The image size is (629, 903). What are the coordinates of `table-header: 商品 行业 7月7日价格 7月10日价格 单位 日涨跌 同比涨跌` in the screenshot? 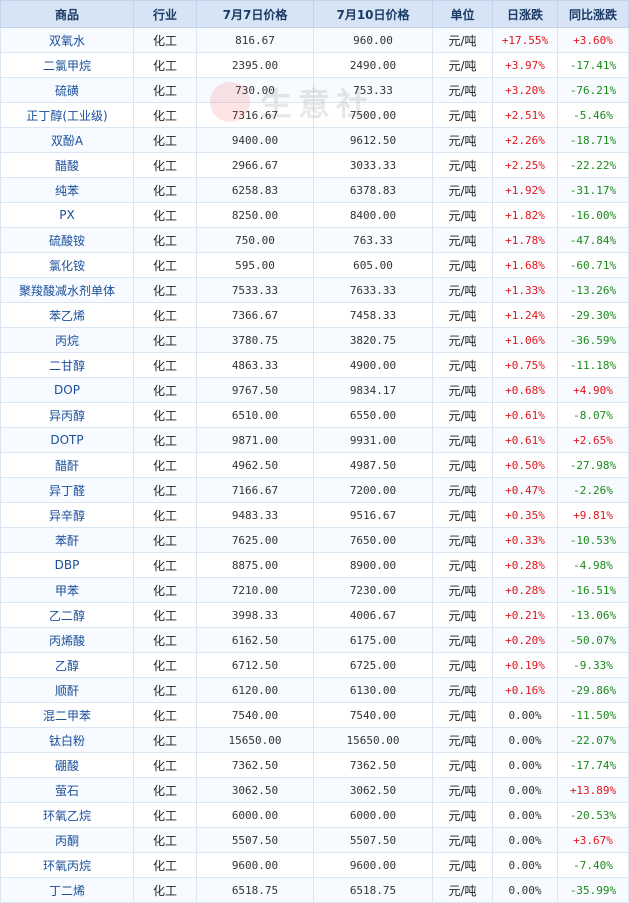 It's located at (314, 14).